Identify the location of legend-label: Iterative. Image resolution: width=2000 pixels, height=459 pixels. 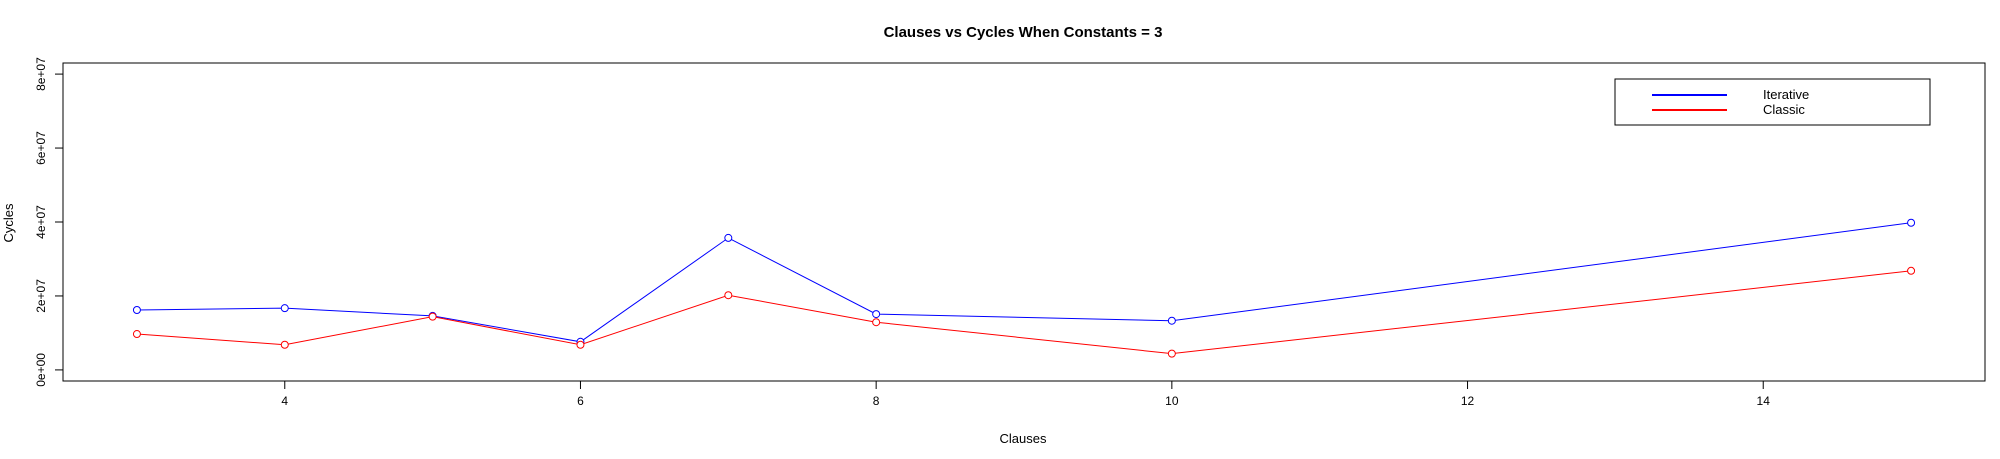
(1786, 94).